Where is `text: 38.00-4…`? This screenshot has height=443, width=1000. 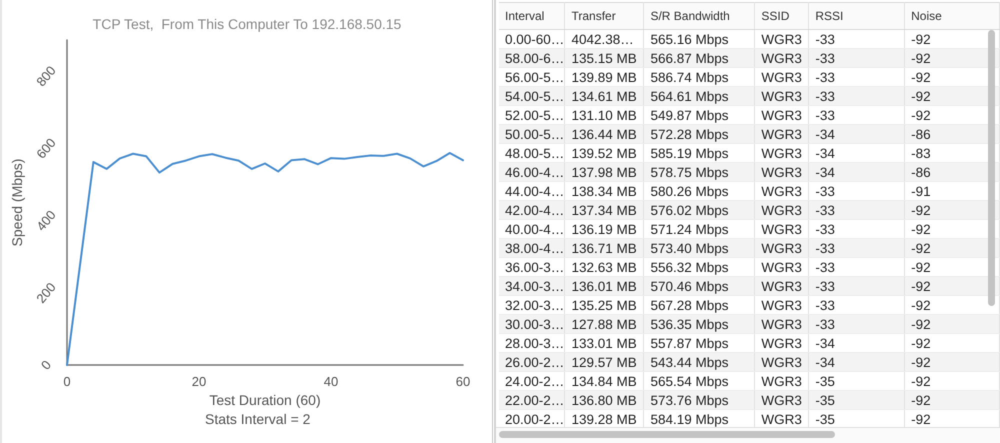 text: 38.00-4… is located at coordinates (534, 248).